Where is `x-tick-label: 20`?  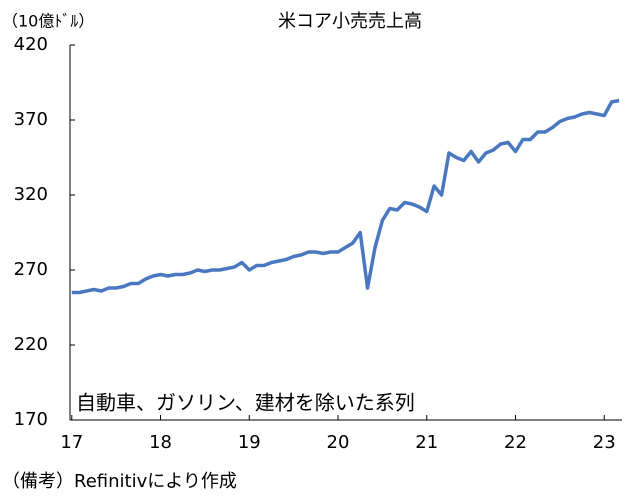
x-tick-label: 20 is located at coordinates (338, 442).